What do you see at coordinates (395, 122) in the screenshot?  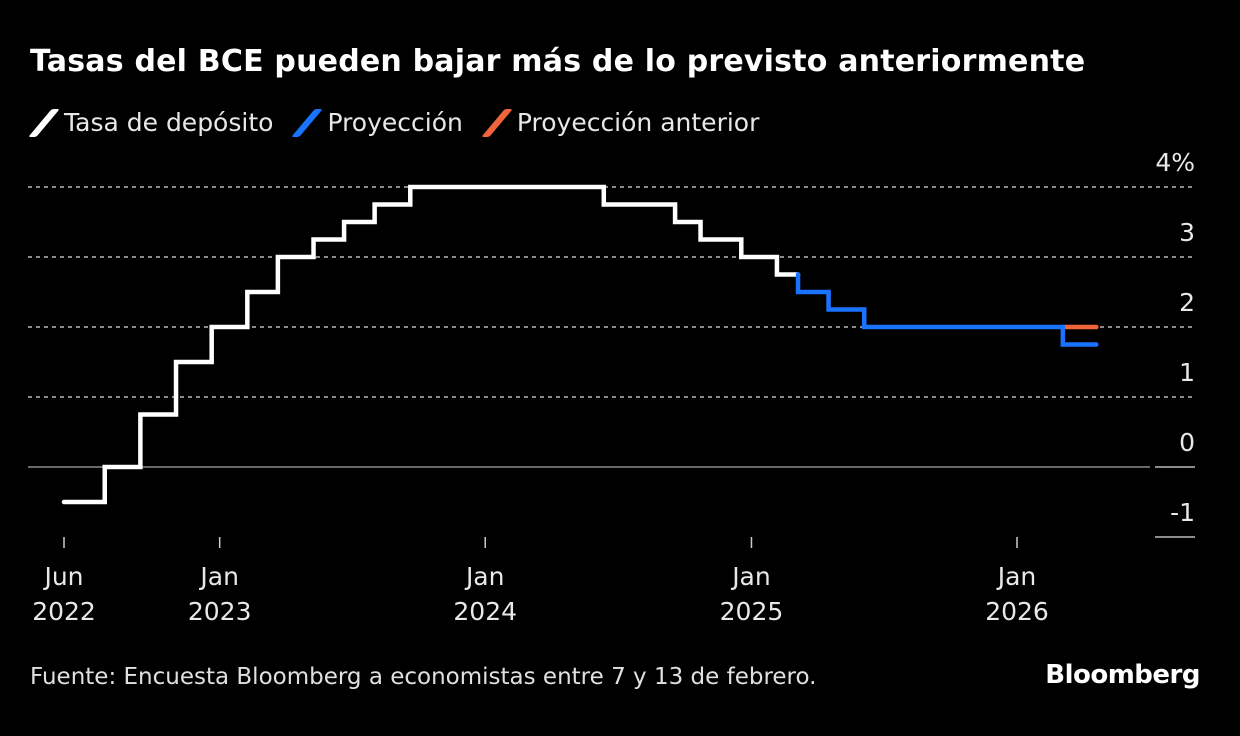 I see `legend-label: Proyección` at bounding box center [395, 122].